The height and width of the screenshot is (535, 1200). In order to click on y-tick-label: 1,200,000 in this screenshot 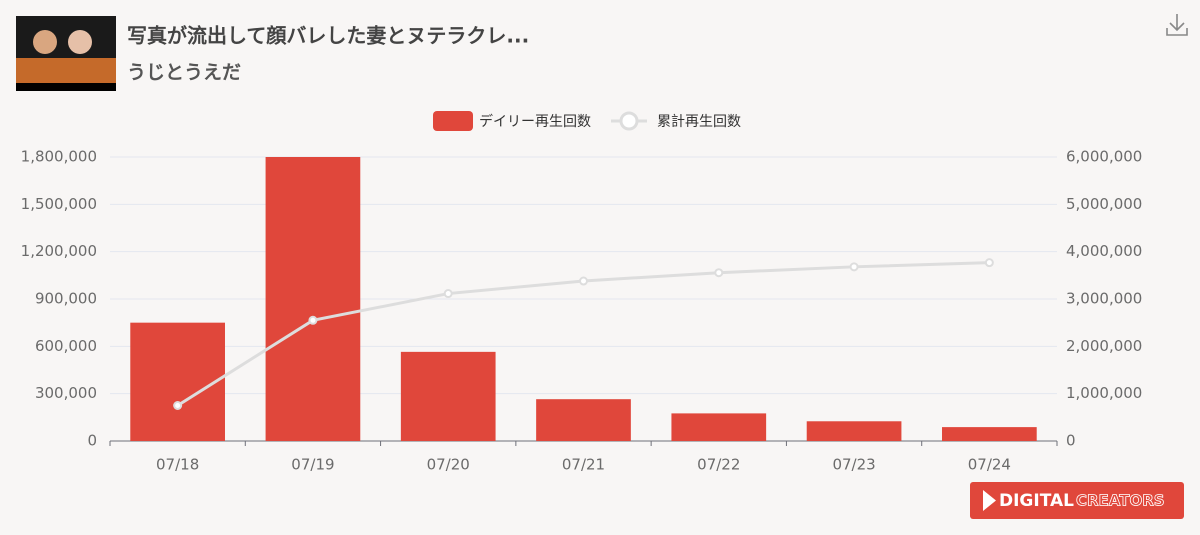, I will do `click(59, 251)`.